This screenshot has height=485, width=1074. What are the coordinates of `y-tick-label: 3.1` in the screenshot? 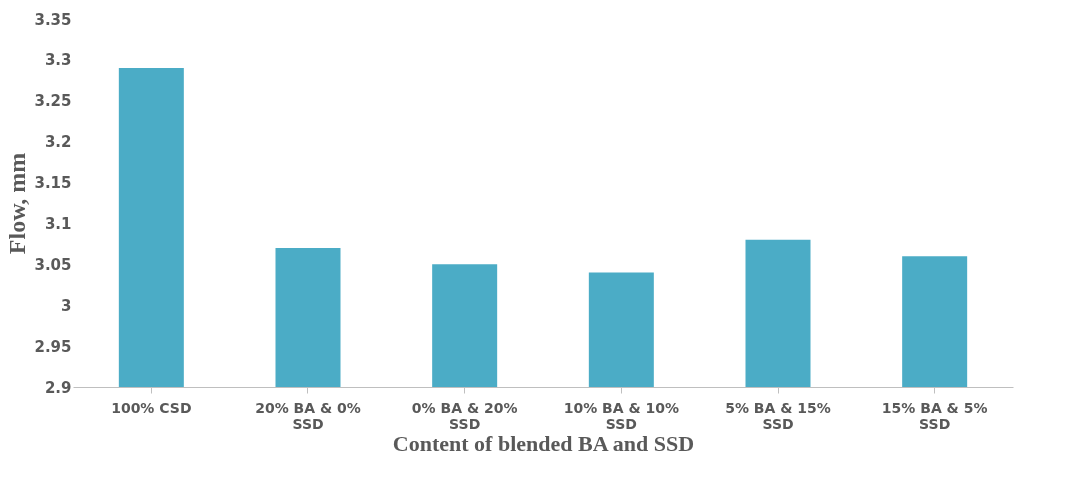 It's located at (58, 223).